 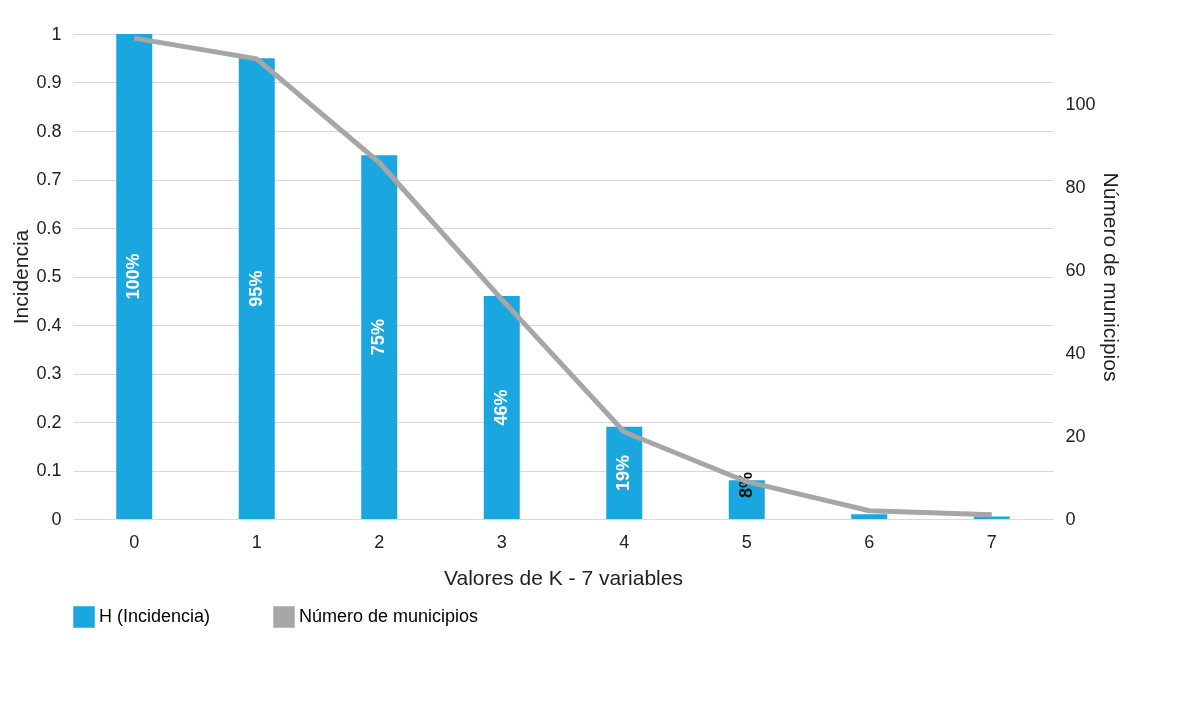 I want to click on x-tick-label: 5, so click(x=746, y=541).